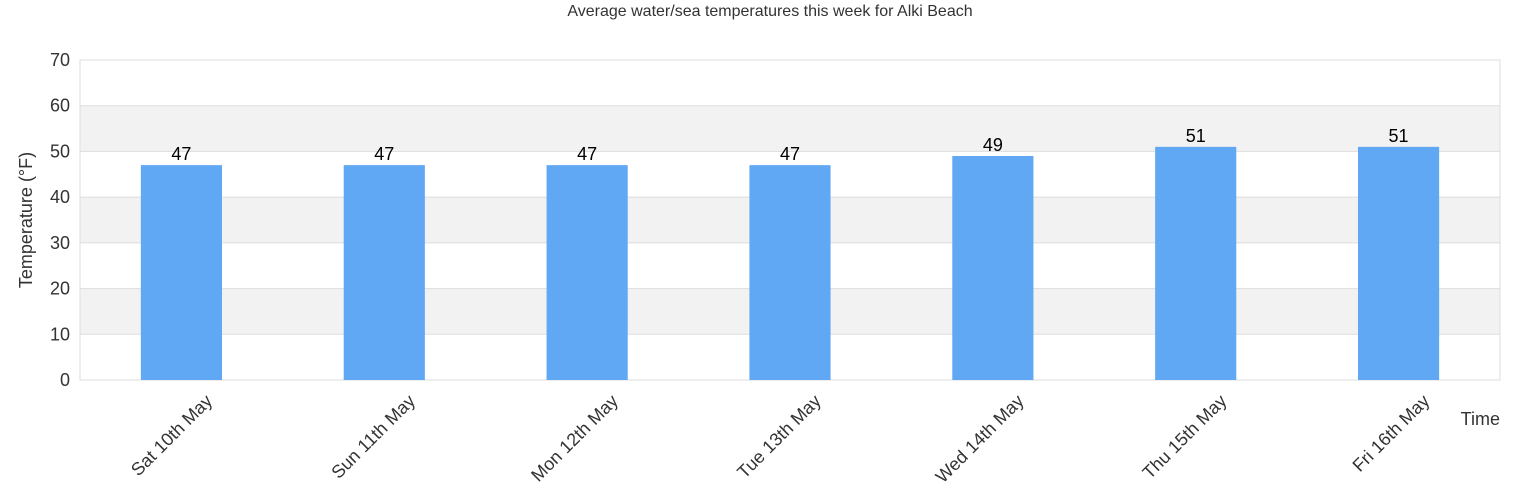 The width and height of the screenshot is (1540, 500). I want to click on y-axis-ticks: 0 10 20 30 40 50 60 70, so click(60, 220).